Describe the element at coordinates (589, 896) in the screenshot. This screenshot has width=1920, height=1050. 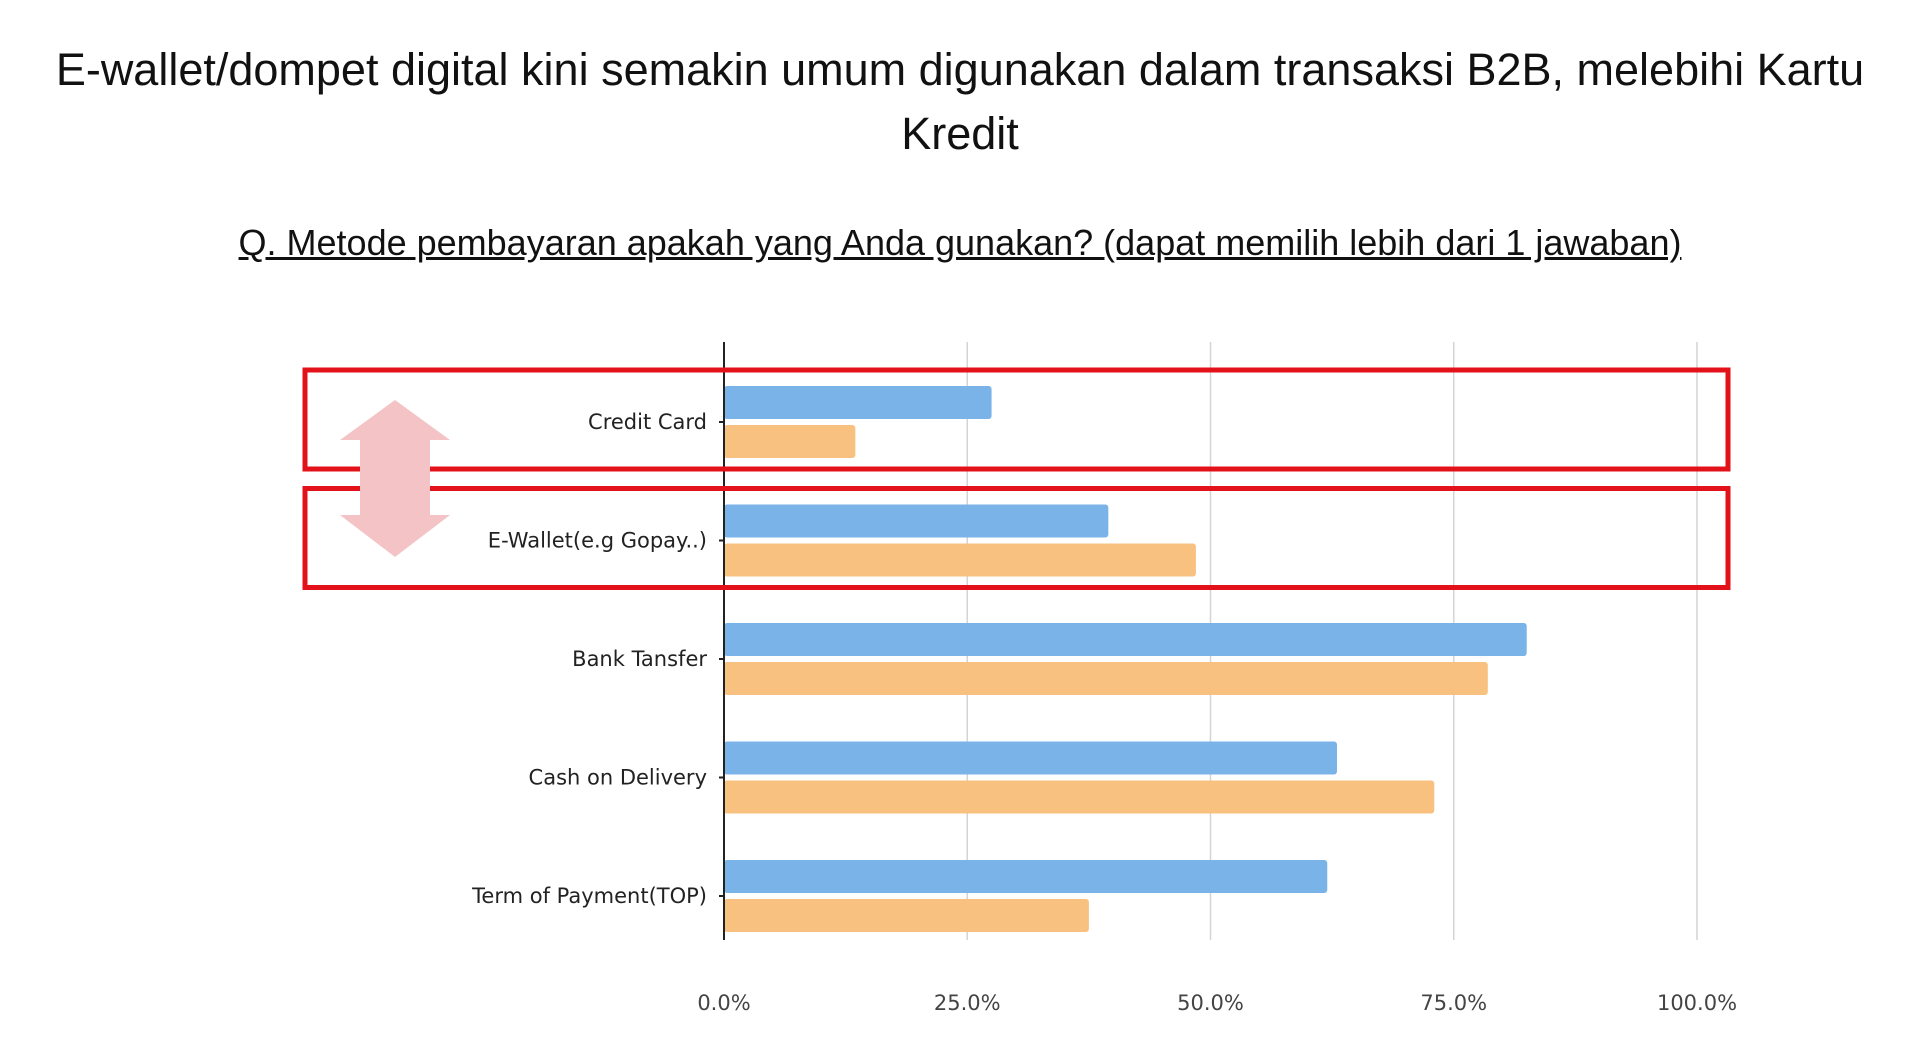
I see `category-label: Term of Payment(TOP)` at that location.